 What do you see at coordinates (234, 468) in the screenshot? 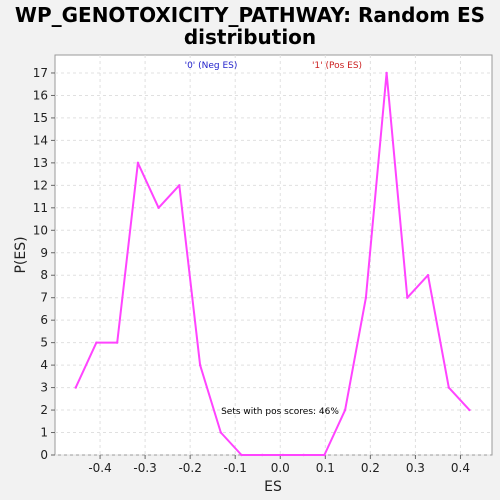
I see `x-tick-label: -0.1` at bounding box center [234, 468].